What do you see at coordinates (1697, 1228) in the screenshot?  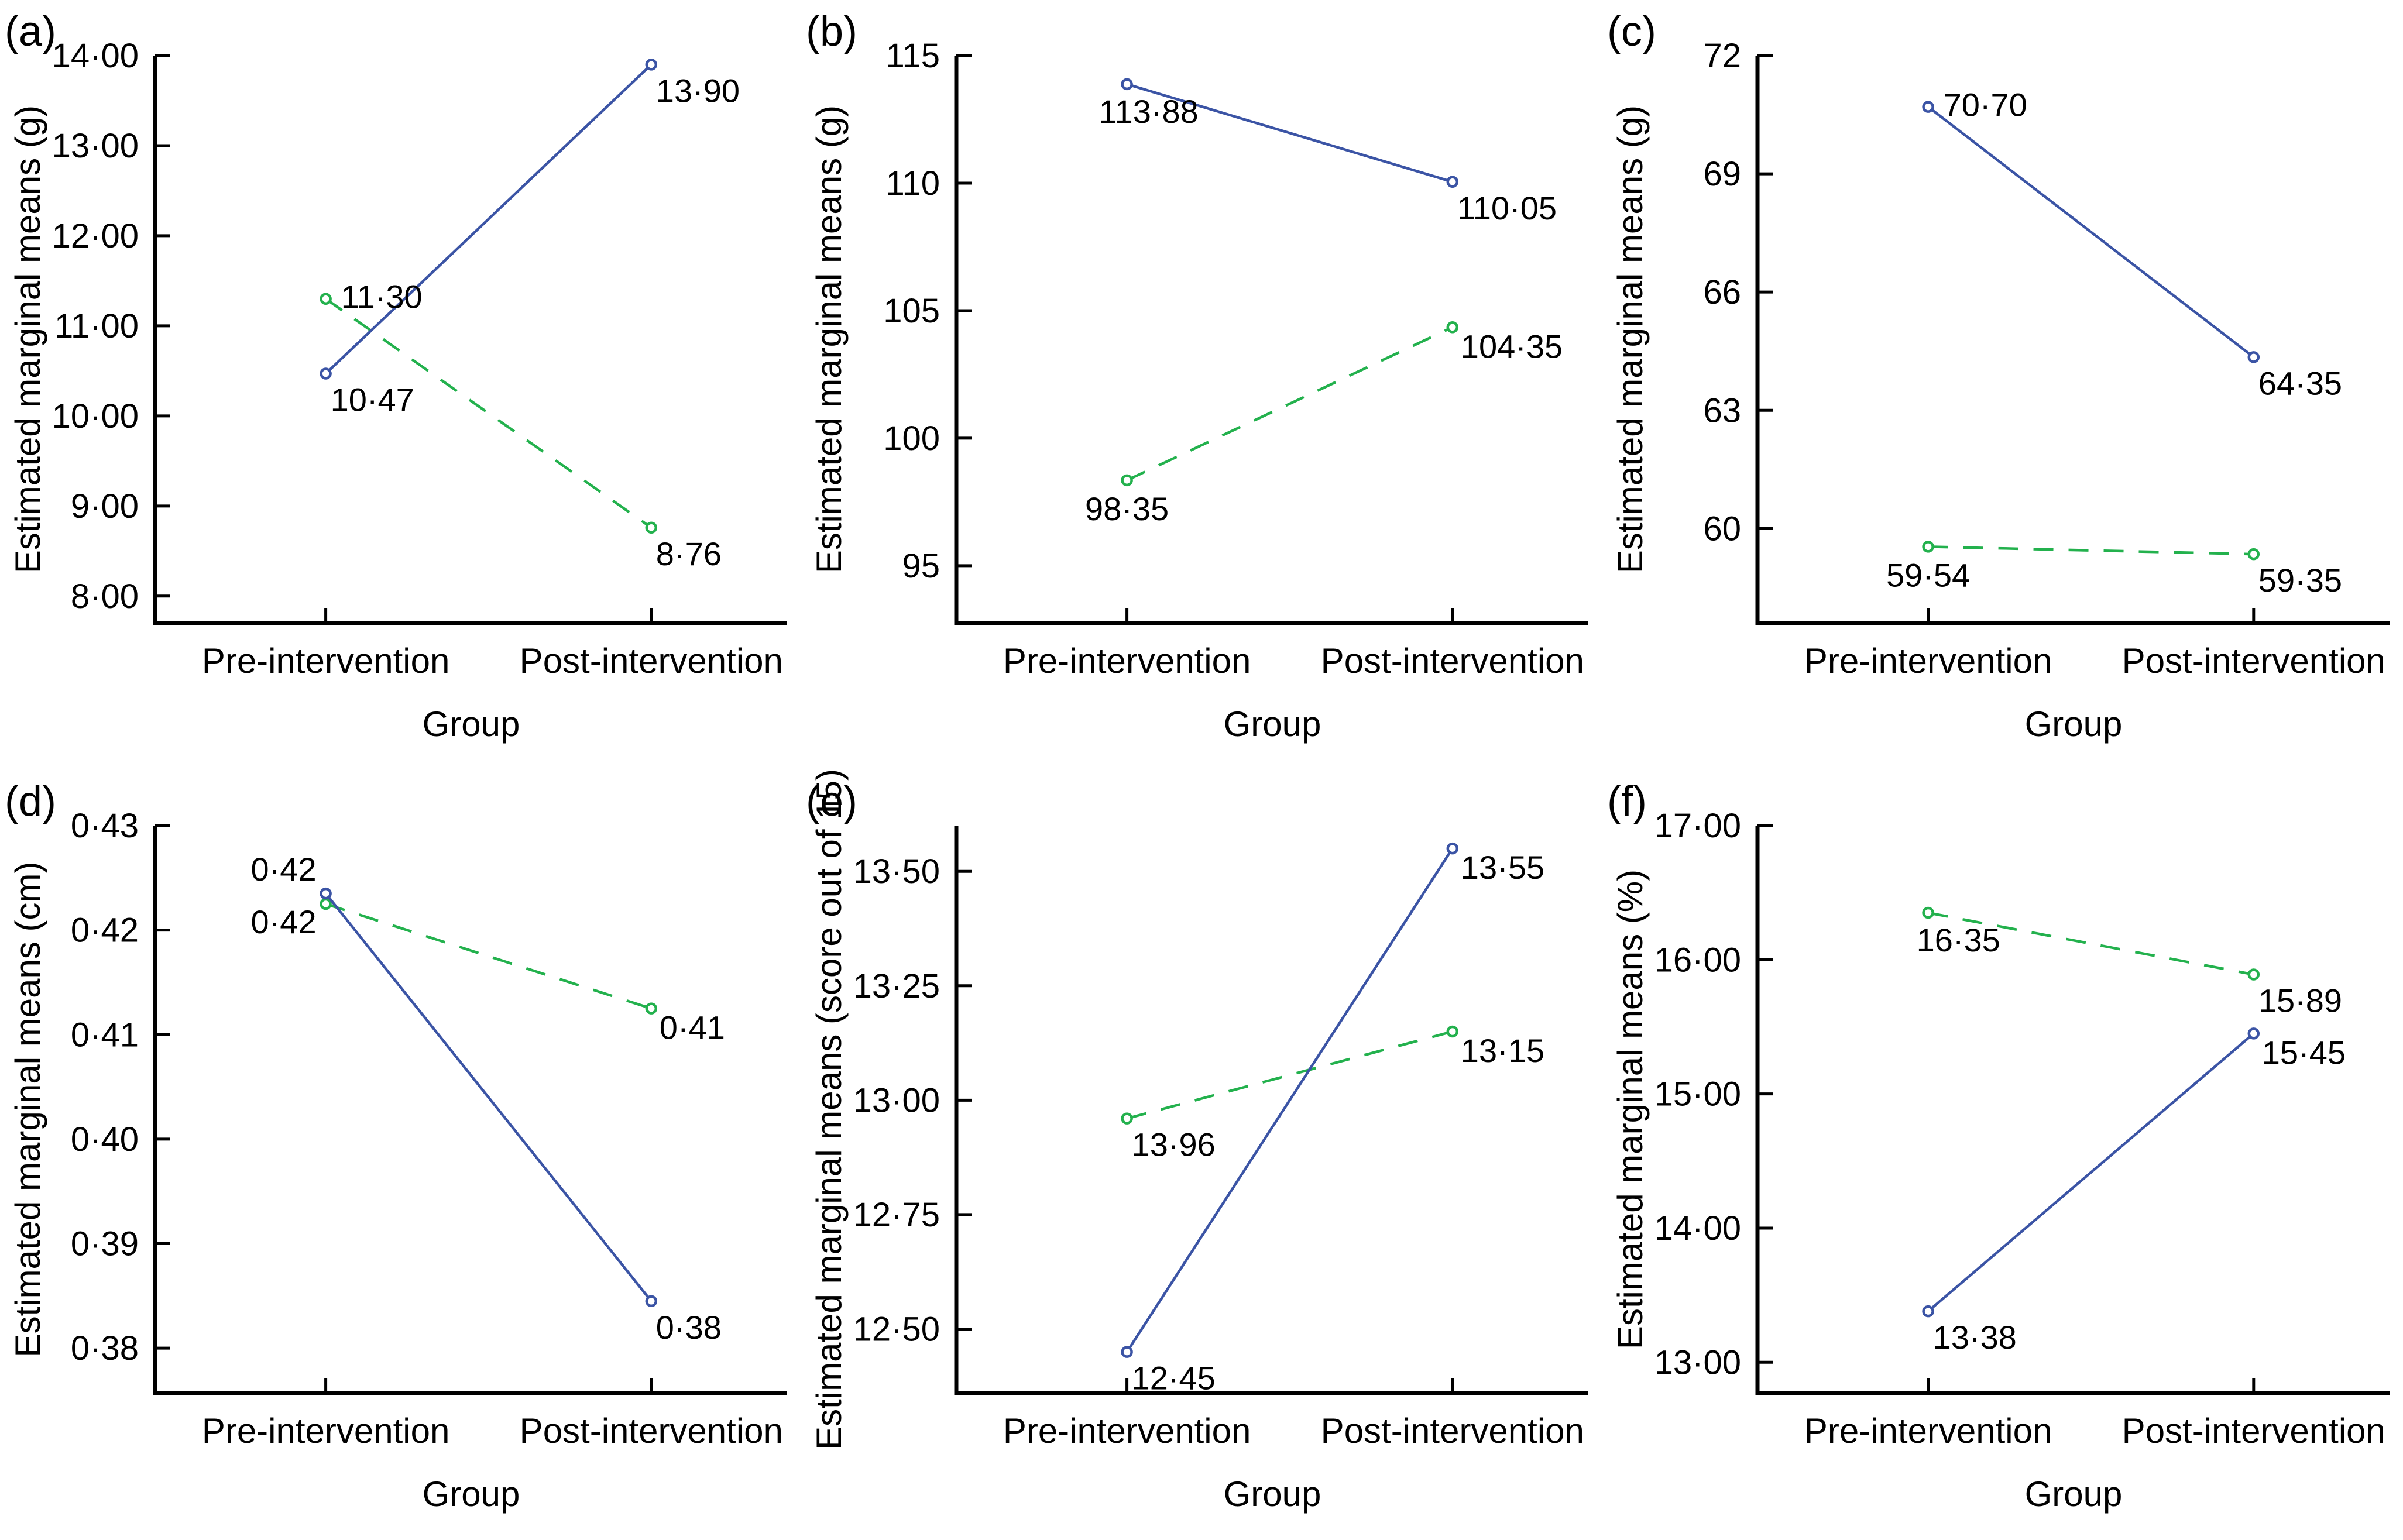 I see `y-tick-label: 14·00` at bounding box center [1697, 1228].